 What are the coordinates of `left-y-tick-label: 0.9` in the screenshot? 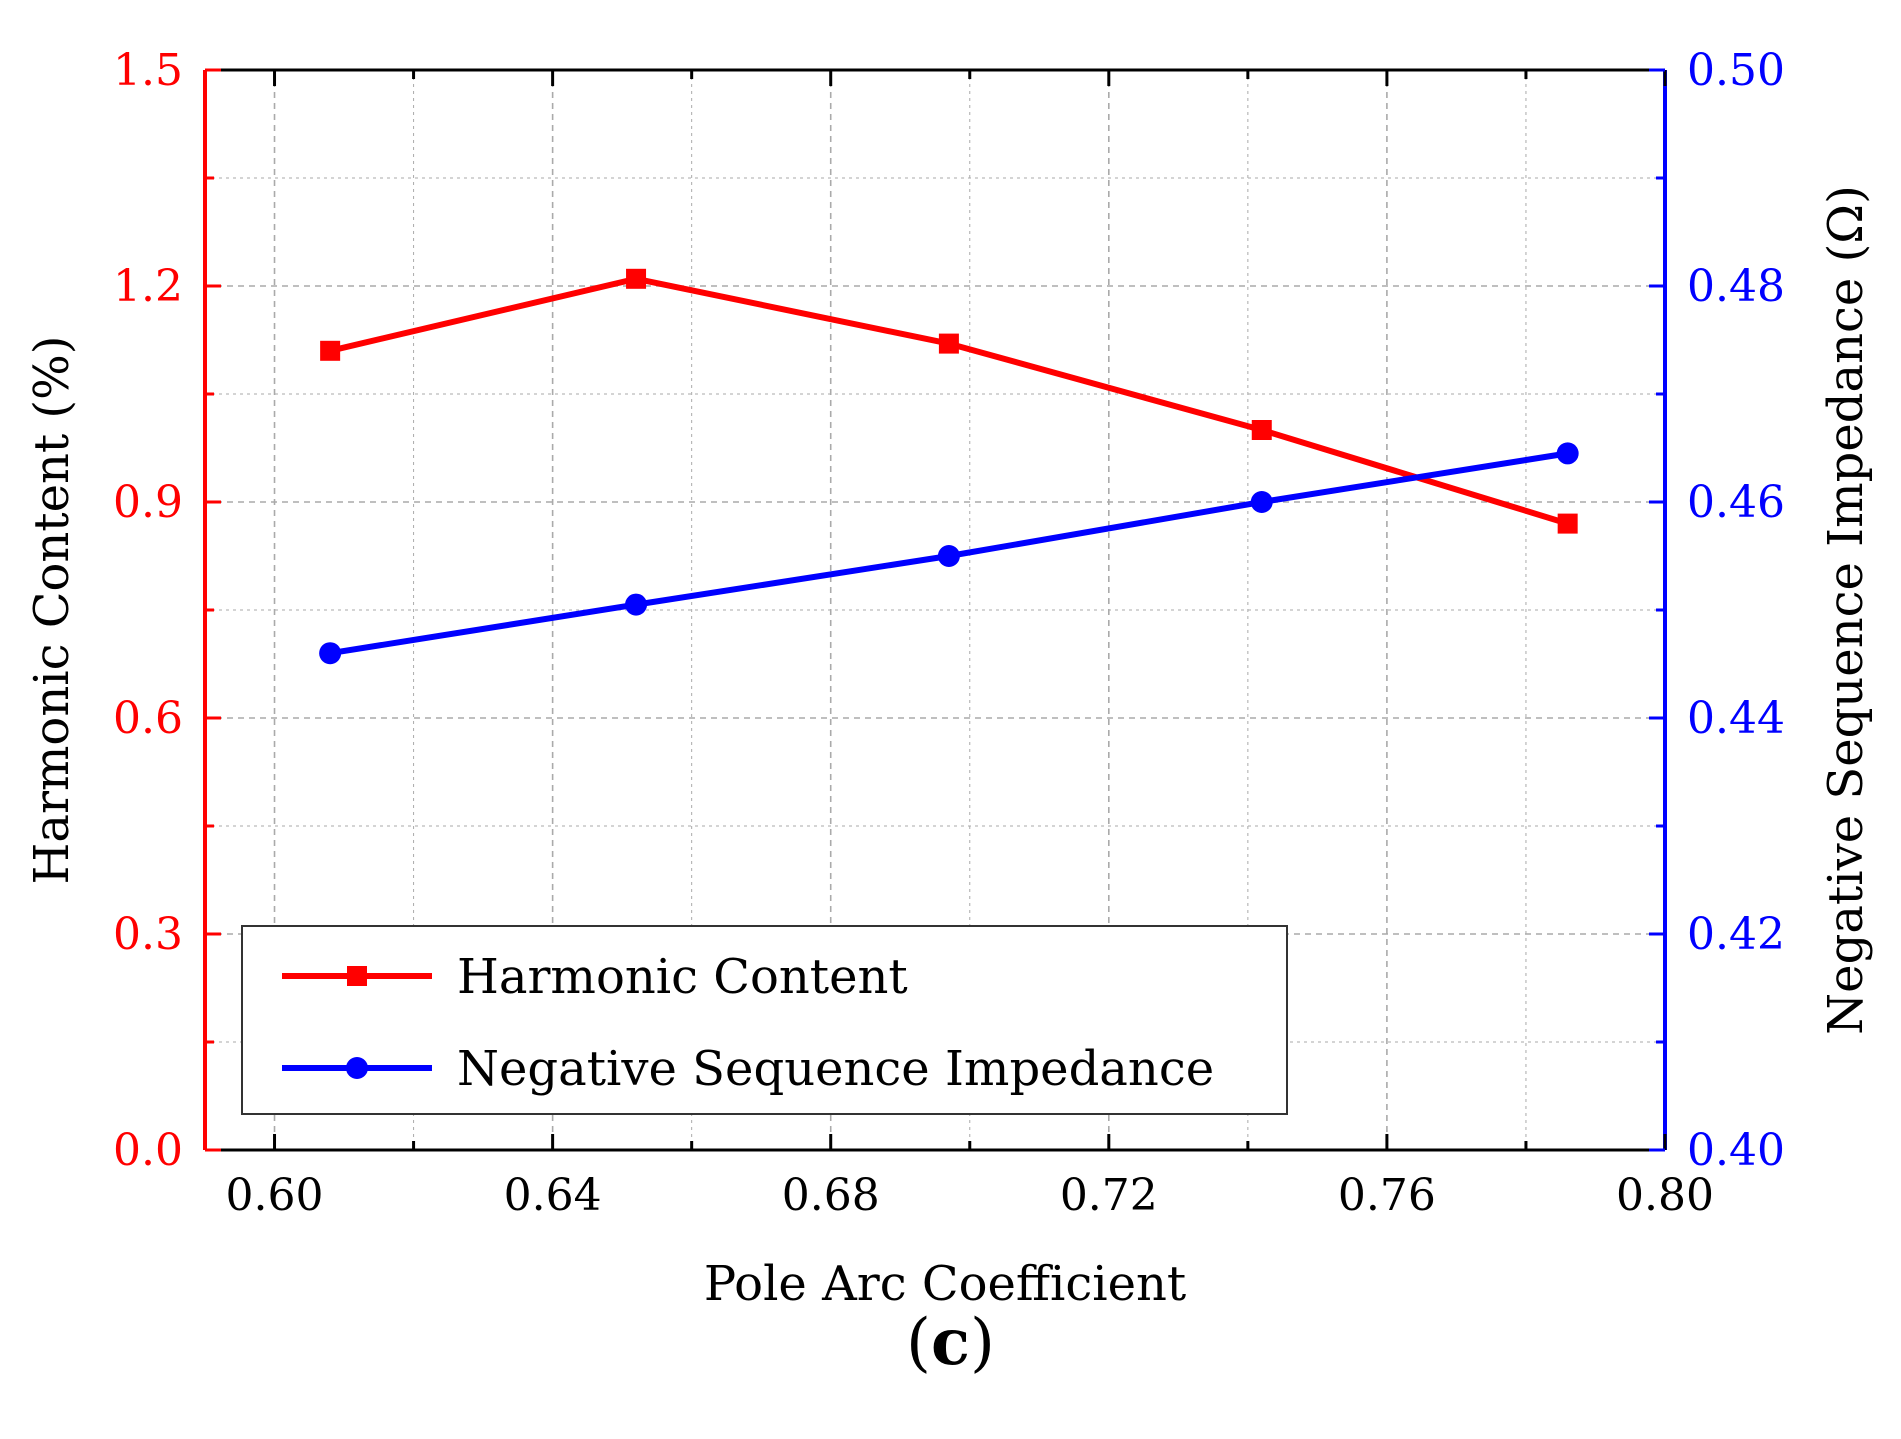 It's located at (148, 502).